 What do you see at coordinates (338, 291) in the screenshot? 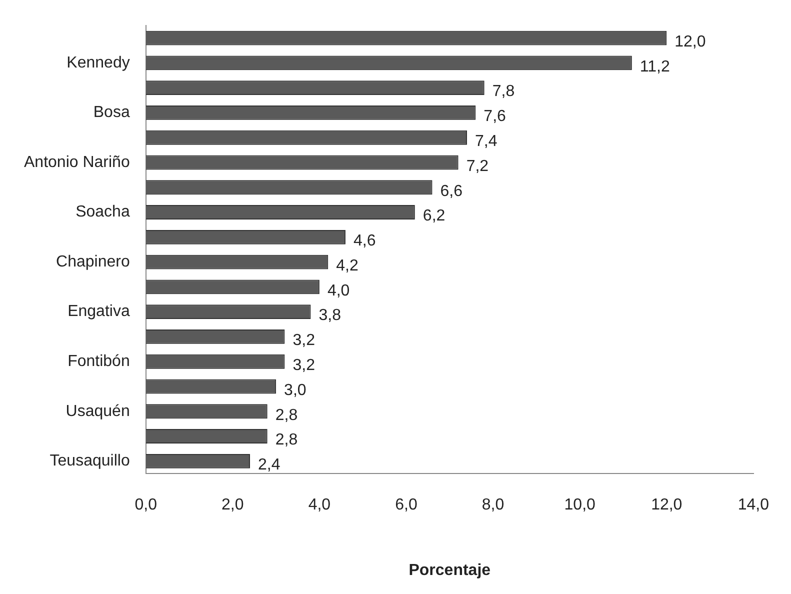
I see `data-label: 4,0` at bounding box center [338, 291].